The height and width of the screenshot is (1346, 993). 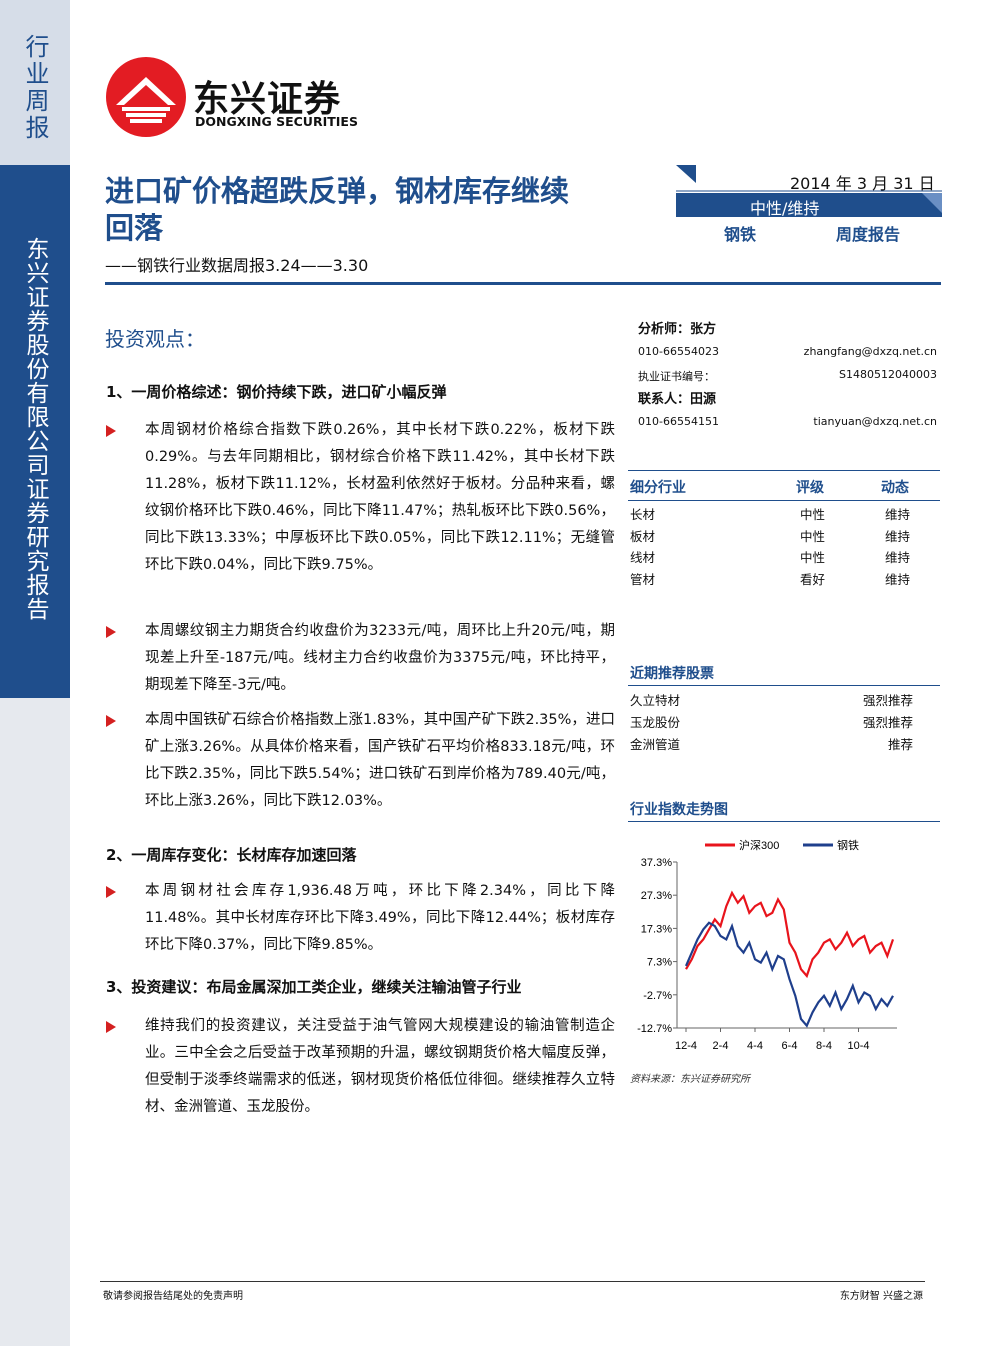 What do you see at coordinates (643, 557) in the screenshot?
I see `table-cell: 线材` at bounding box center [643, 557].